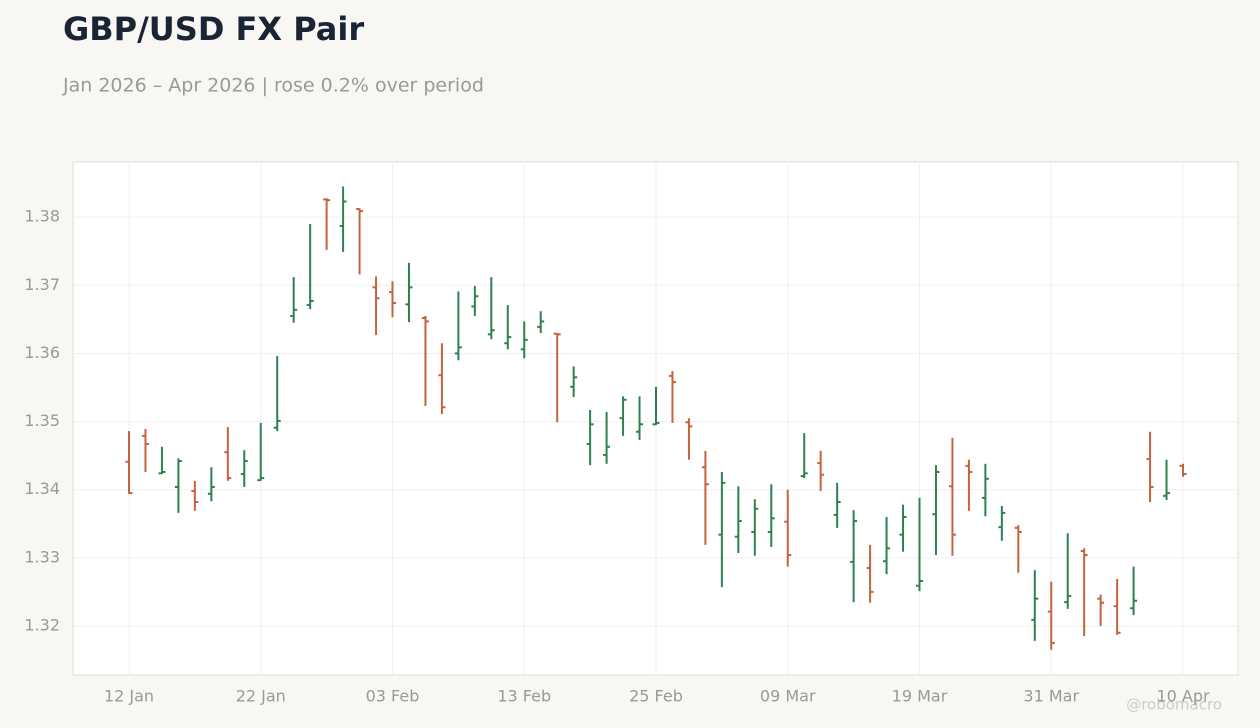  Describe the element at coordinates (42, 556) in the screenshot. I see `y-tick-label: 1.33` at that location.